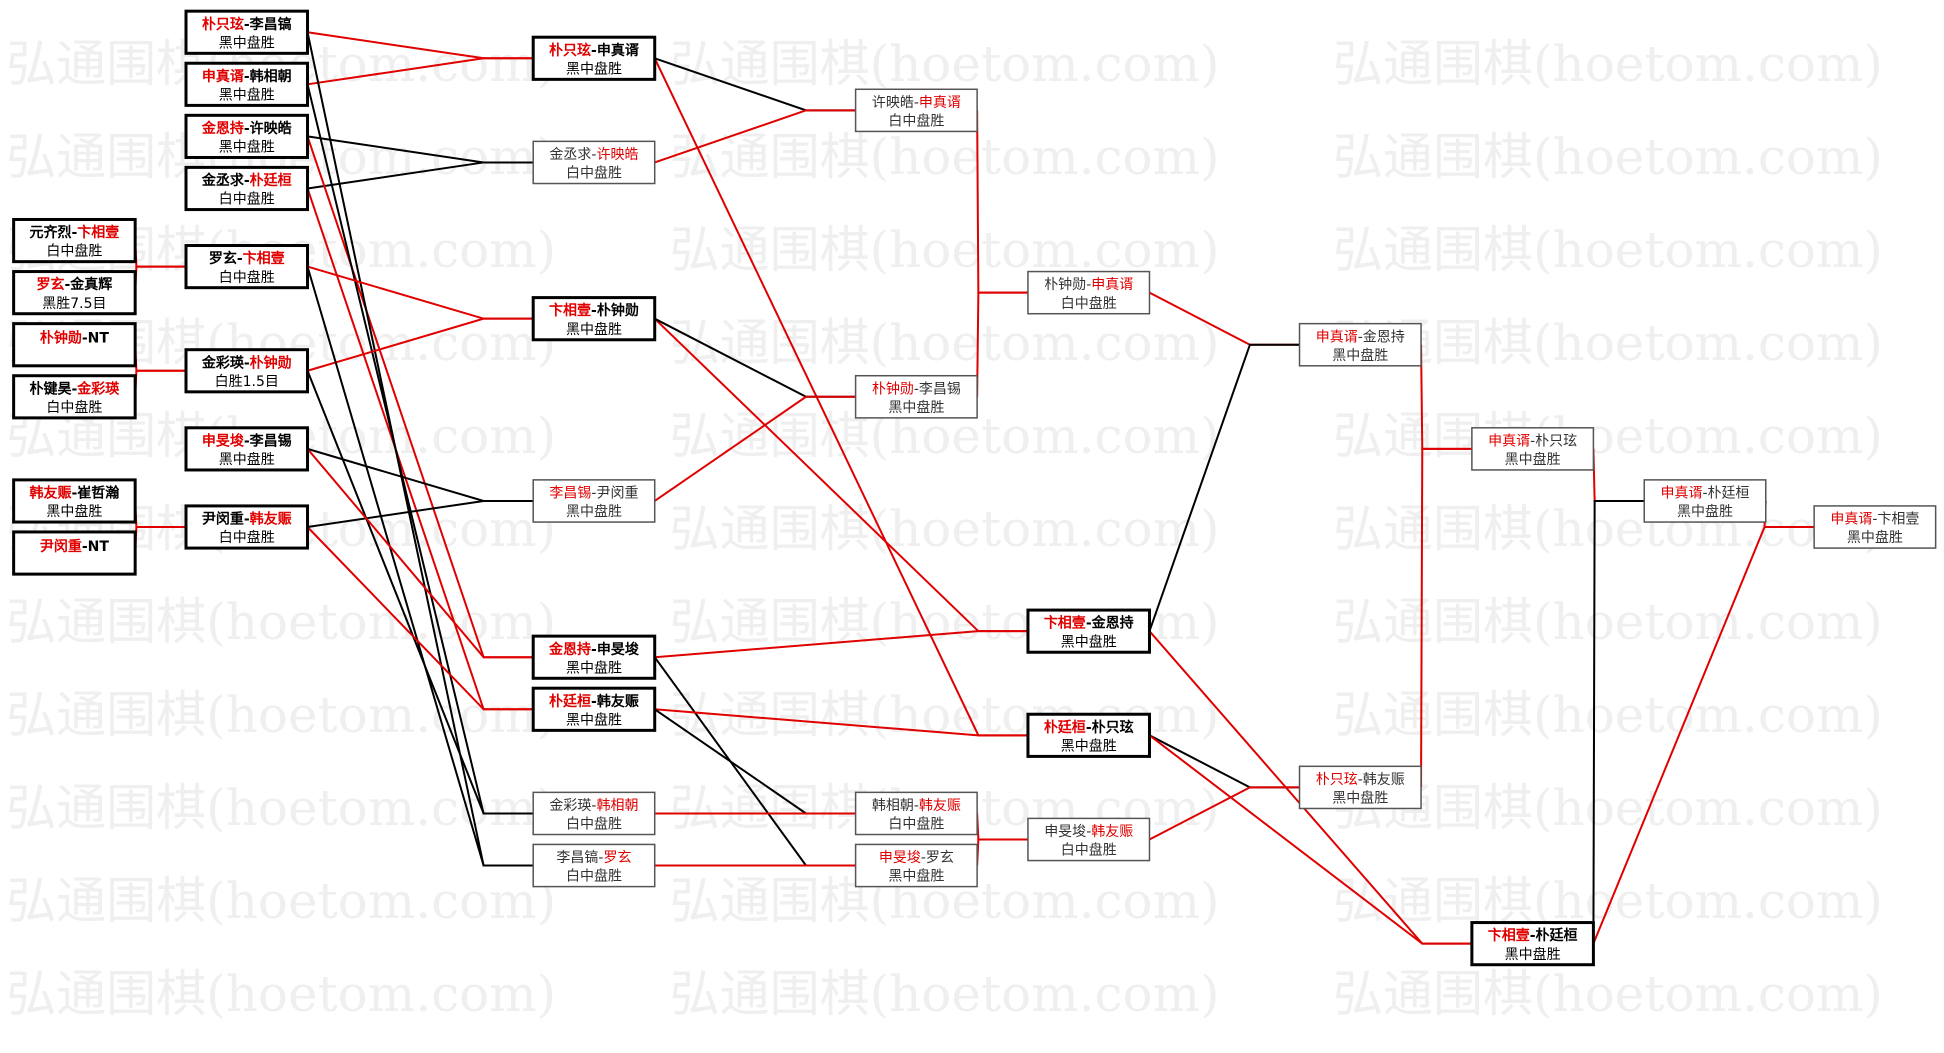 The image size is (1944, 1053). Describe the element at coordinates (50, 232) in the screenshot. I see `player-name: 元齐烈` at that location.